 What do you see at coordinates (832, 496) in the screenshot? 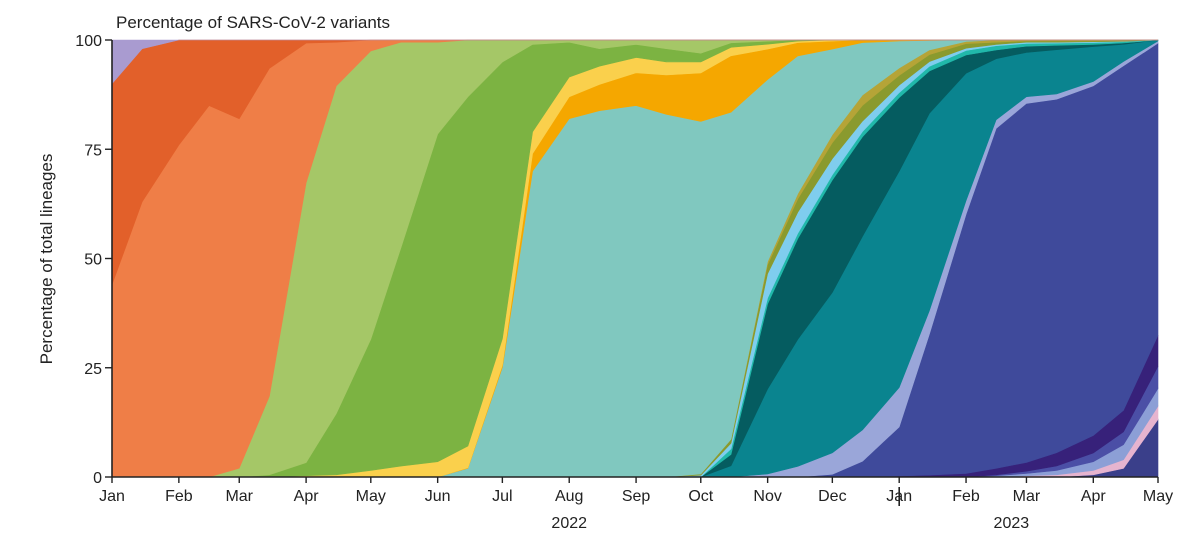
I see `x-tick-label: Dec` at bounding box center [832, 496].